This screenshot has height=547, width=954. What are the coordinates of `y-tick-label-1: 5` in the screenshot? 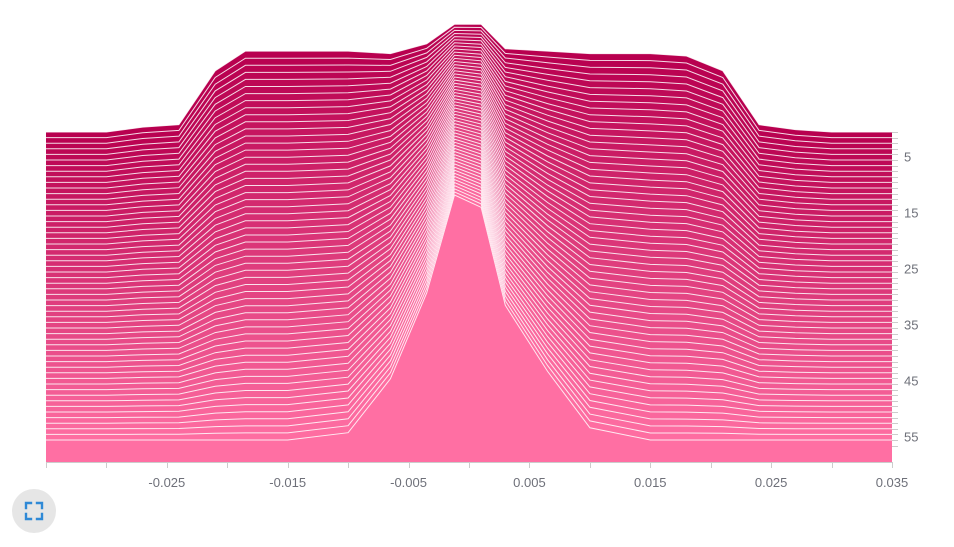 It's located at (907, 157).